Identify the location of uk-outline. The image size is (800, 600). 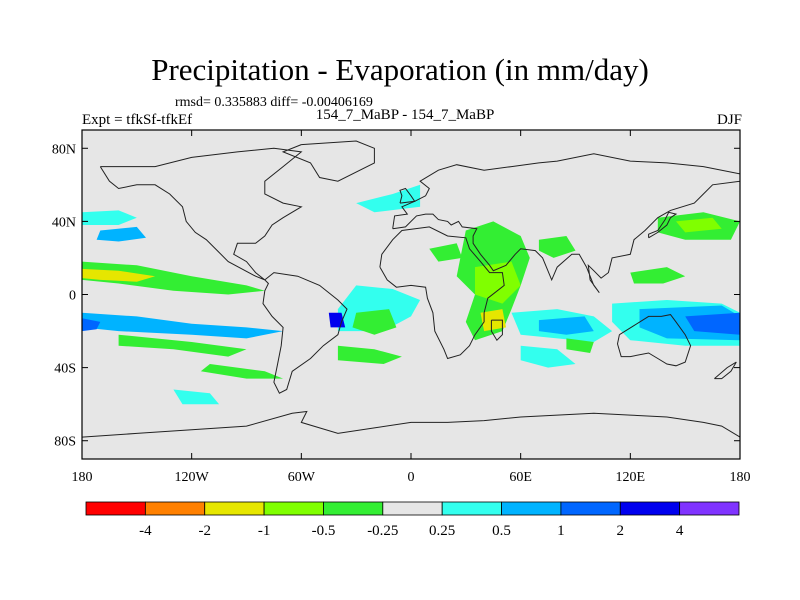
(407, 195).